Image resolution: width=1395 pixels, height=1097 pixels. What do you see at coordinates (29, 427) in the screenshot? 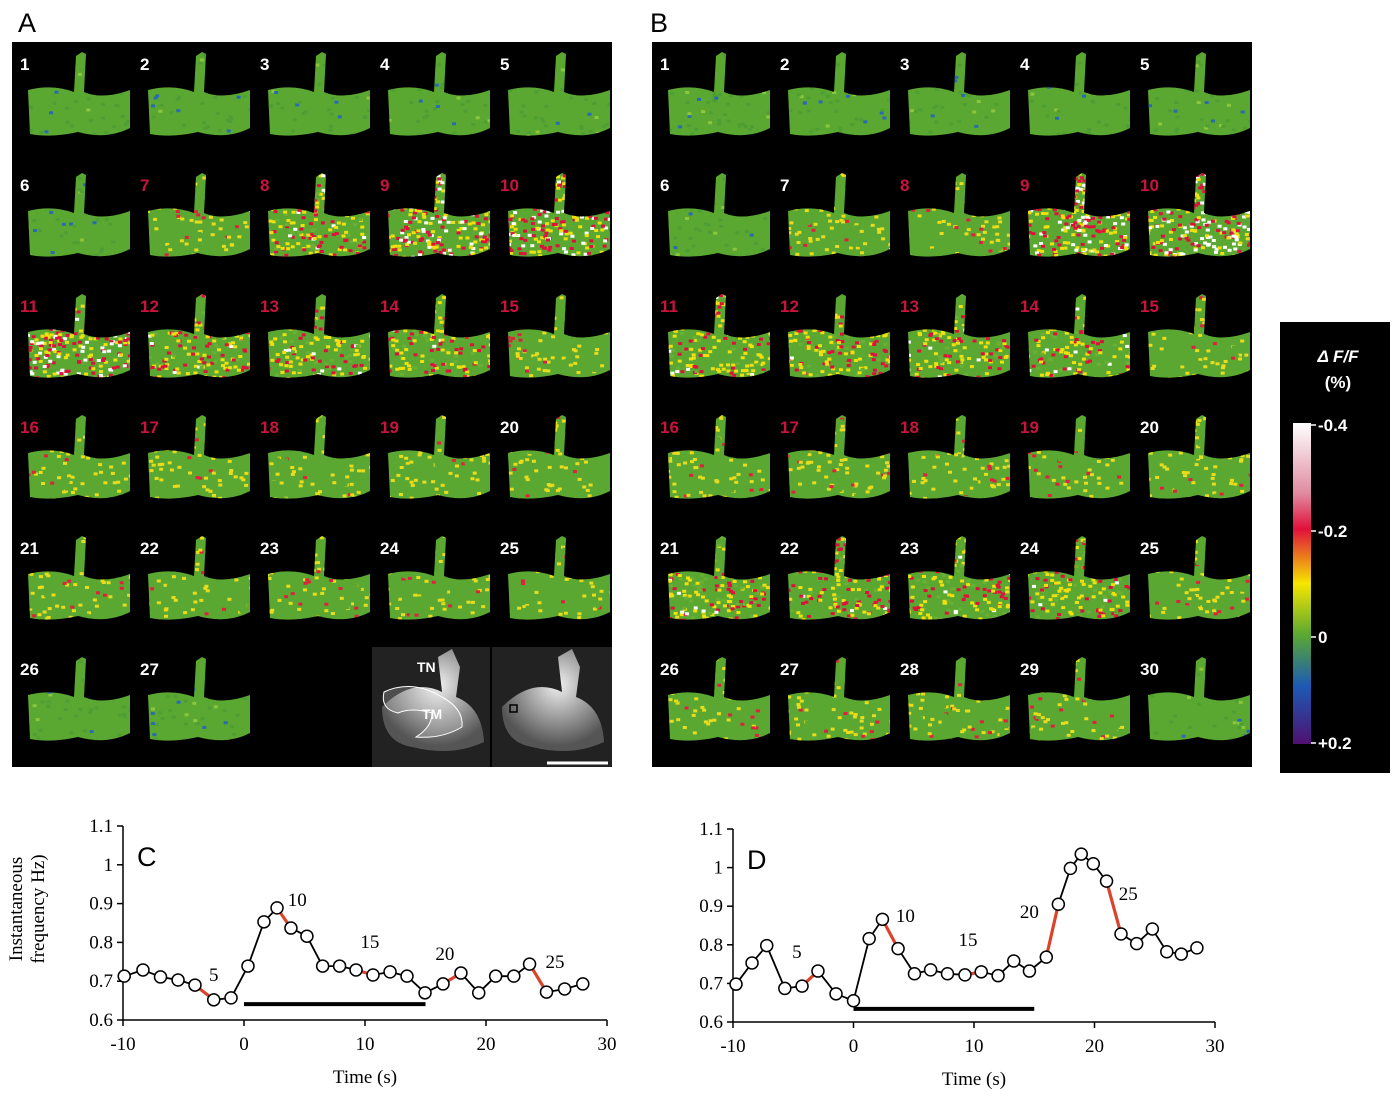
I see `frame-number: 16` at bounding box center [29, 427].